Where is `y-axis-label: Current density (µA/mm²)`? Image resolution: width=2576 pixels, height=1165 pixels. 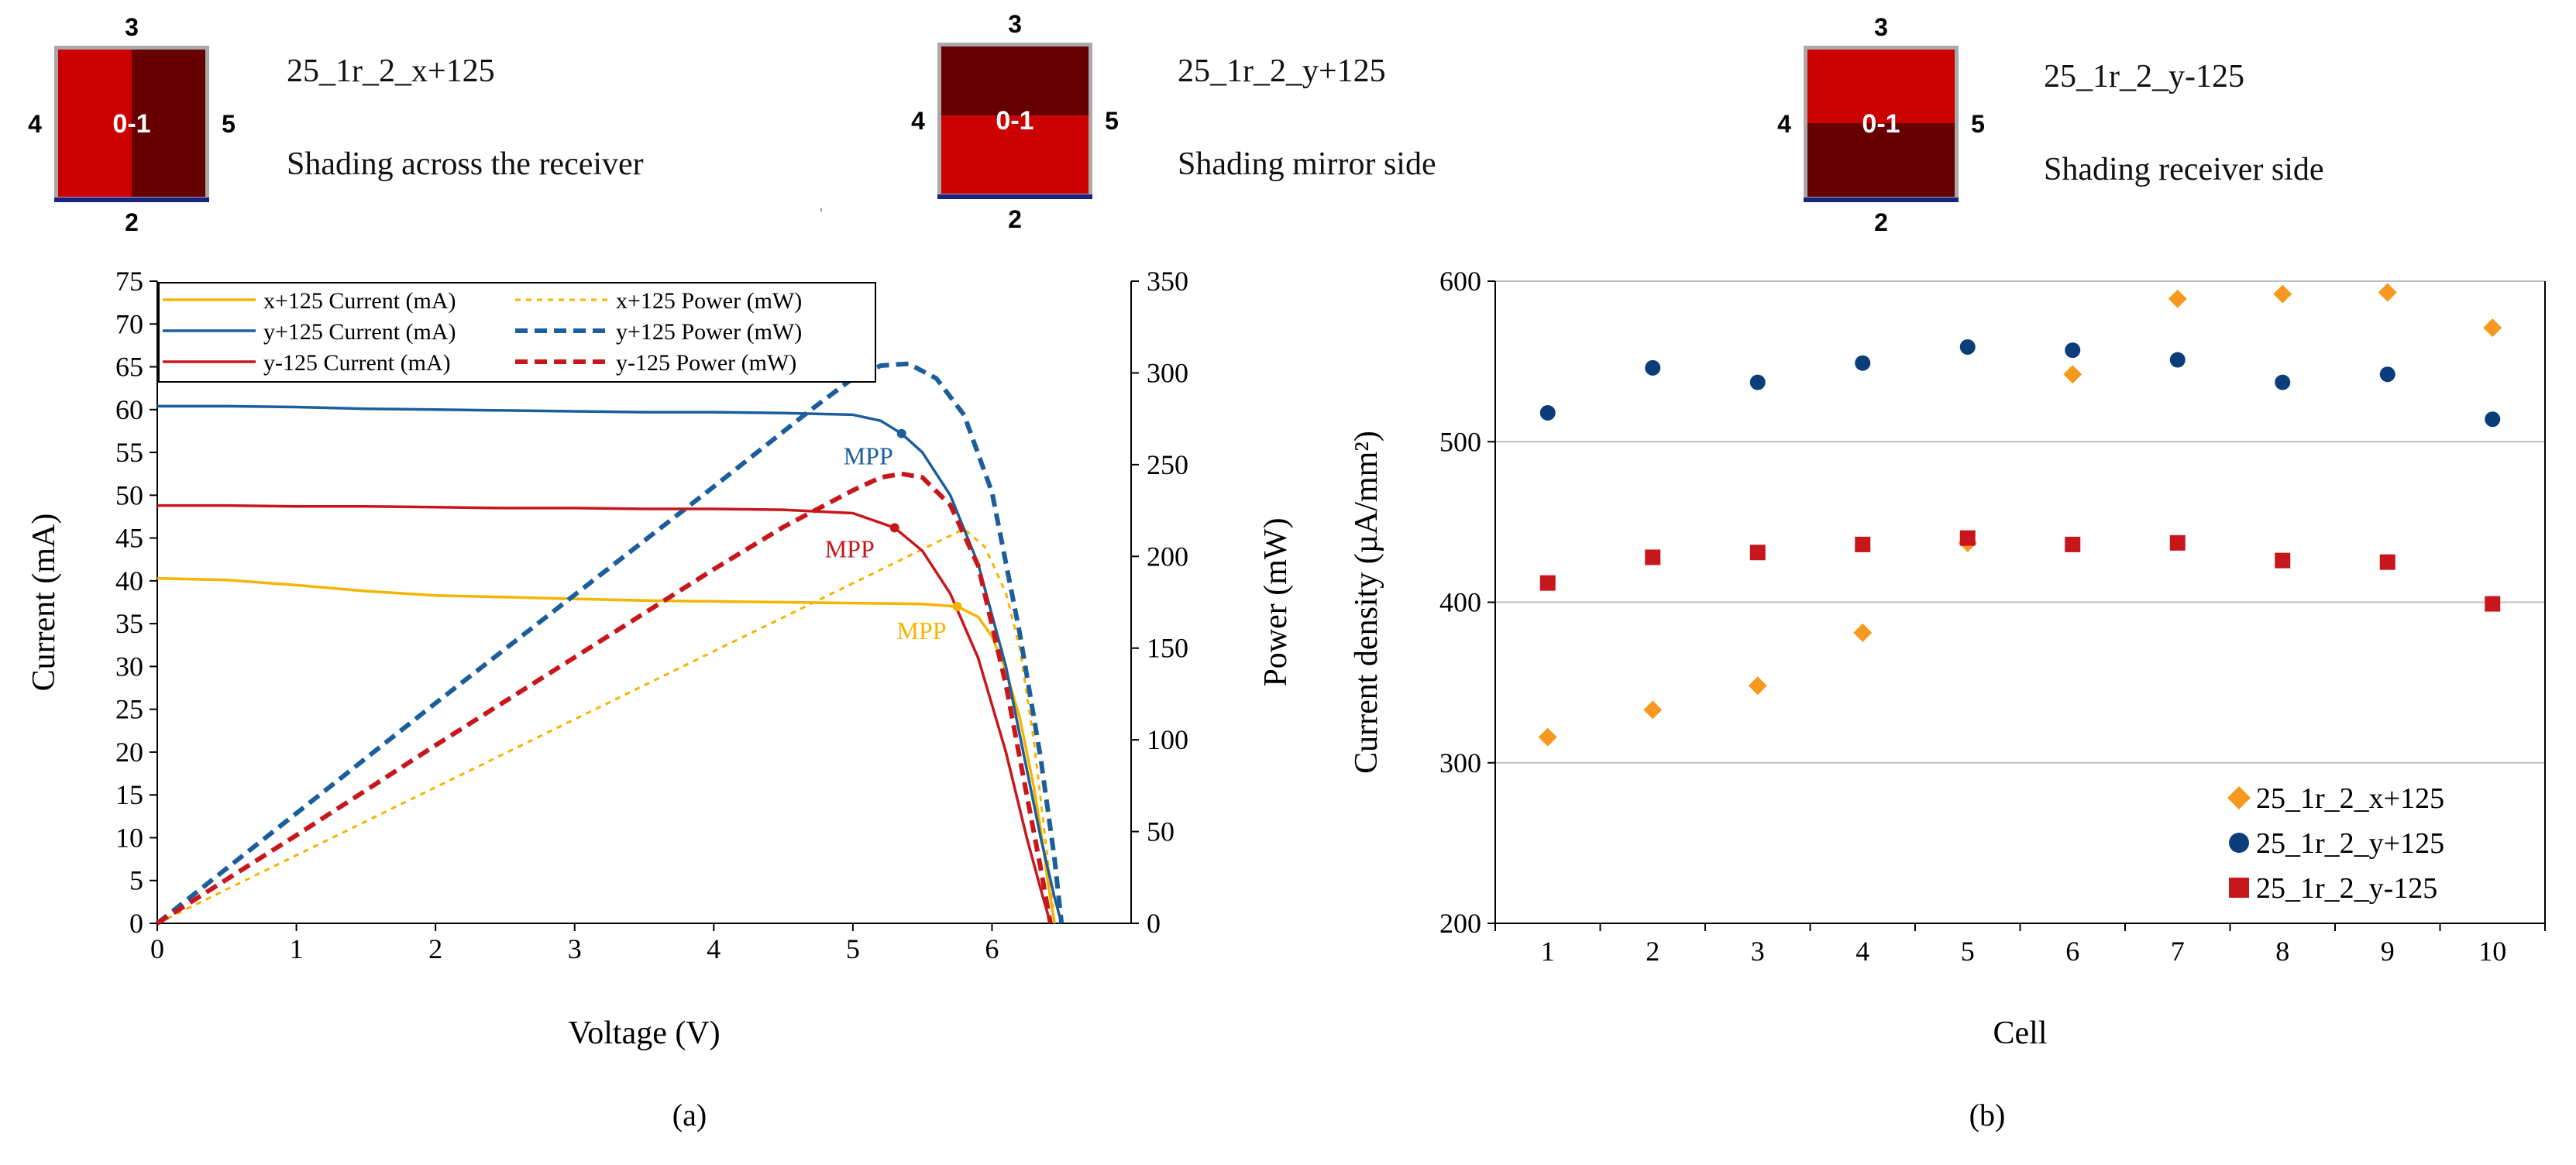 y-axis-label: Current density (µA/mm²) is located at coordinates (1366, 602).